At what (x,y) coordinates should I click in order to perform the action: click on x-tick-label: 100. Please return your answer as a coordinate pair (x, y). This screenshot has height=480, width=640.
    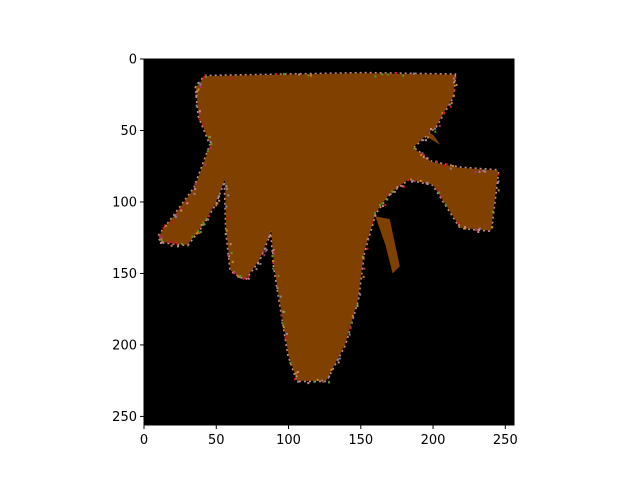
    Looking at the image, I should click on (288, 440).